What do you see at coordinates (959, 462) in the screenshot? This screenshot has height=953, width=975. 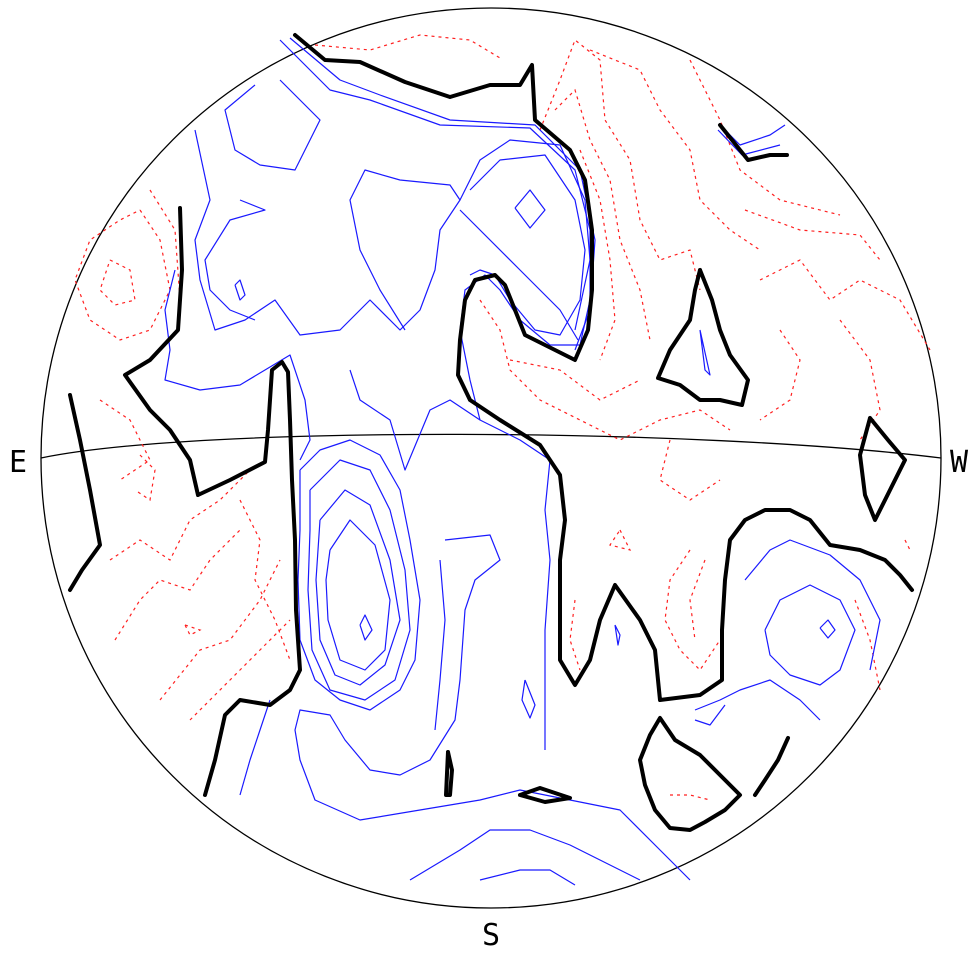 I see `compass-label-west: W` at bounding box center [959, 462].